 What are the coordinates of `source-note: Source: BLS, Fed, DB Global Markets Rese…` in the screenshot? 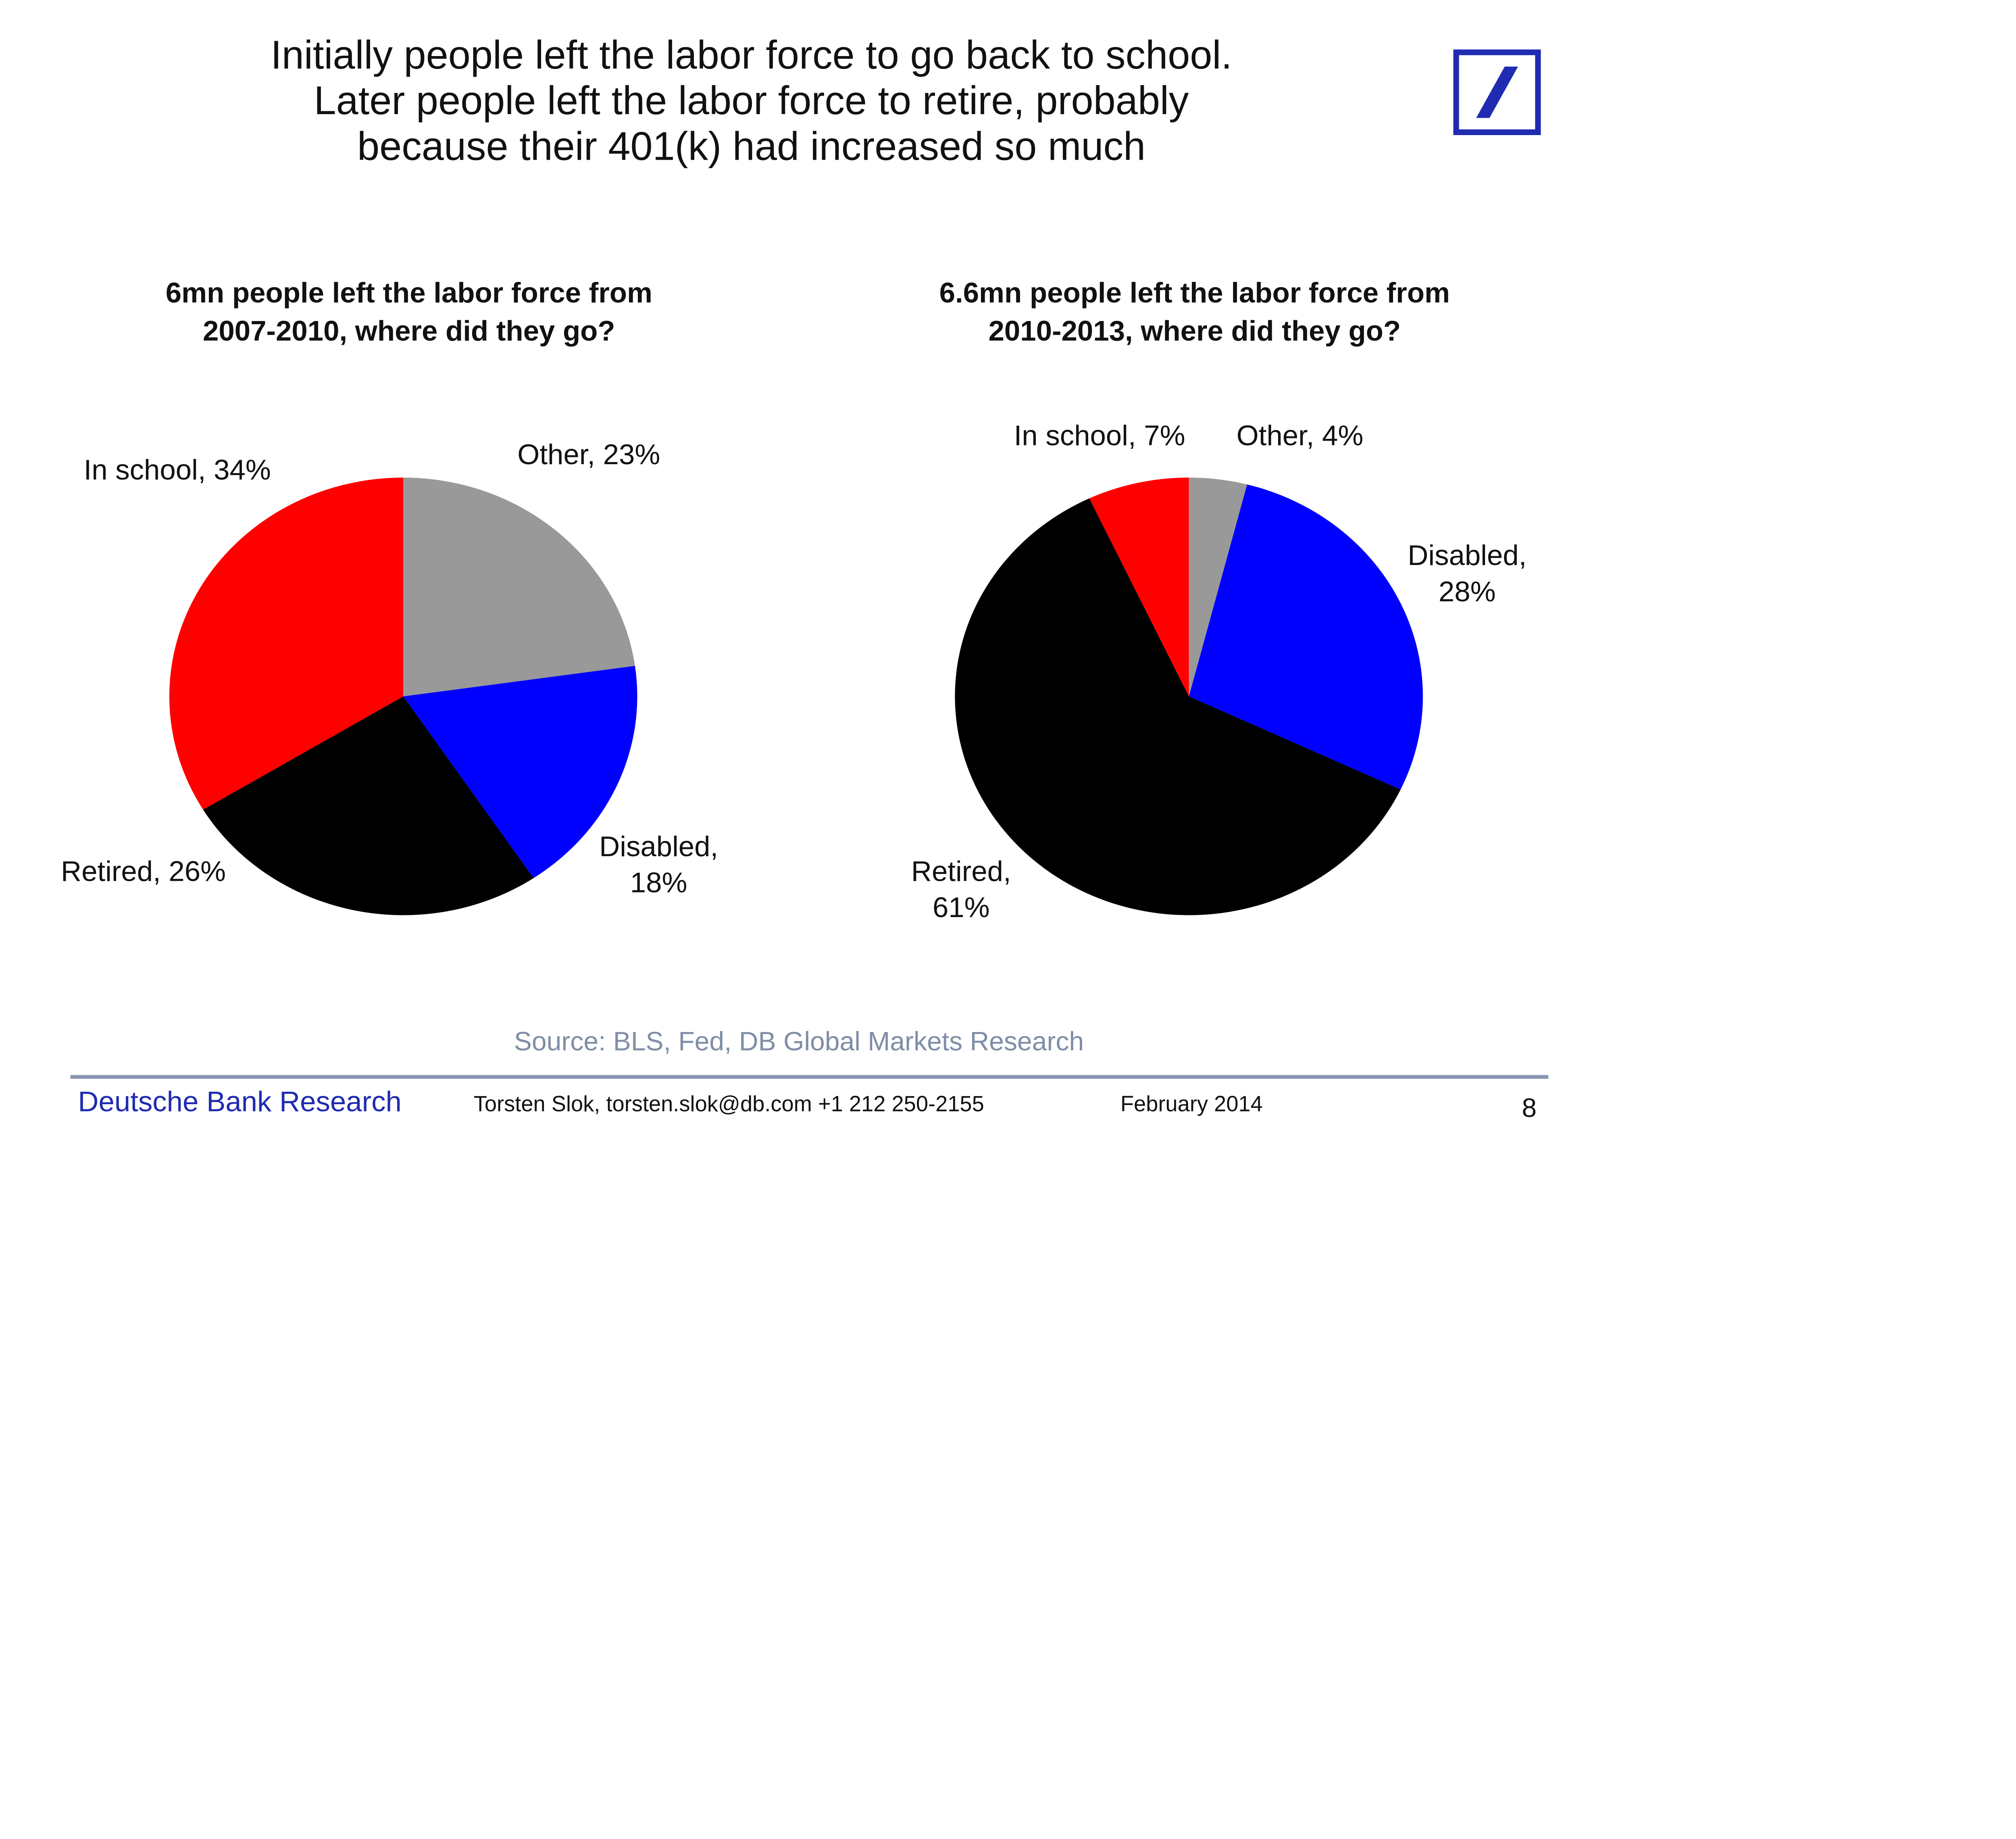 It's located at (799, 1040).